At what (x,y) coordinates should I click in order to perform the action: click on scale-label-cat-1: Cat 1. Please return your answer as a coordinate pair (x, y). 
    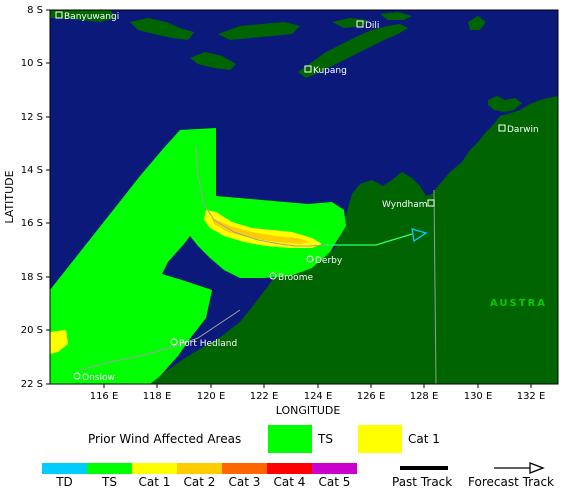
    Looking at the image, I should click on (155, 482).